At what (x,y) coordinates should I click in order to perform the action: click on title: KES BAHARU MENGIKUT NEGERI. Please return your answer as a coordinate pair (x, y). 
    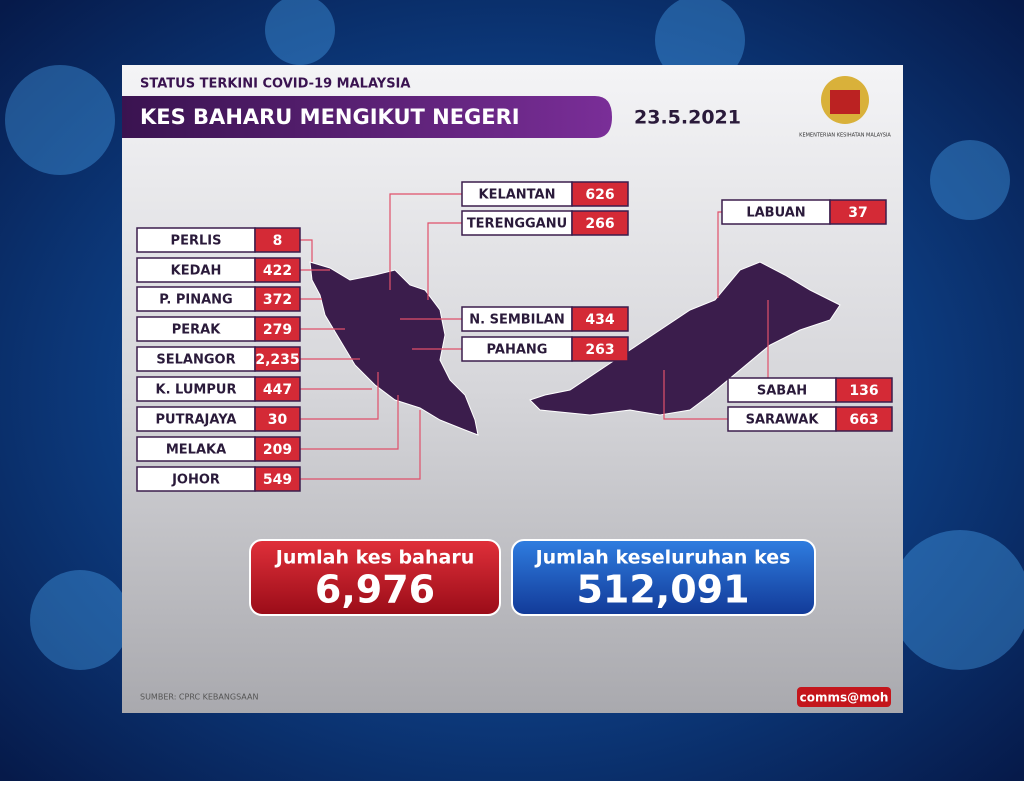
    Looking at the image, I should click on (330, 117).